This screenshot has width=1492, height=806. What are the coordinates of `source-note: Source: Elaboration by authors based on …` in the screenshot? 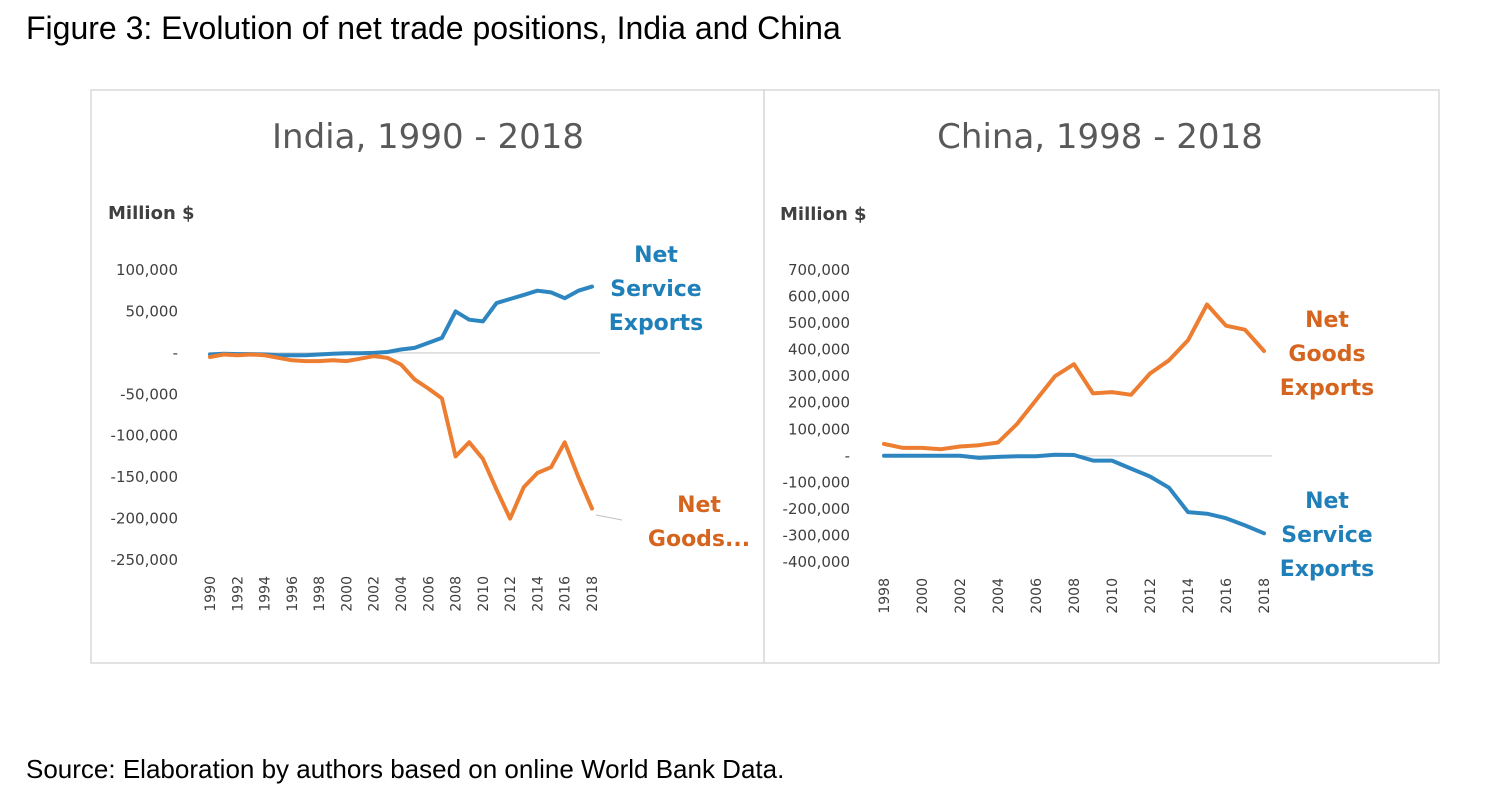 It's located at (405, 769).